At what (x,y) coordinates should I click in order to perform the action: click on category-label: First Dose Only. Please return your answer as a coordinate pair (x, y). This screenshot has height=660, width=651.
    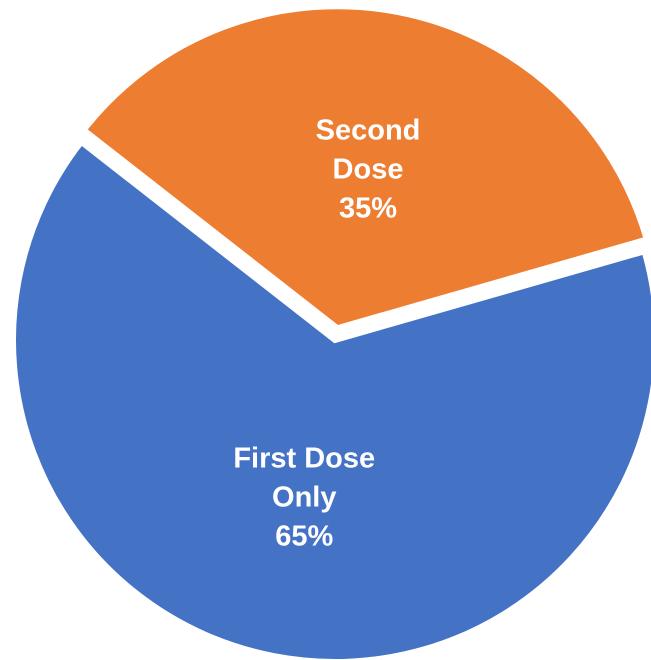
    Looking at the image, I should click on (304, 478).